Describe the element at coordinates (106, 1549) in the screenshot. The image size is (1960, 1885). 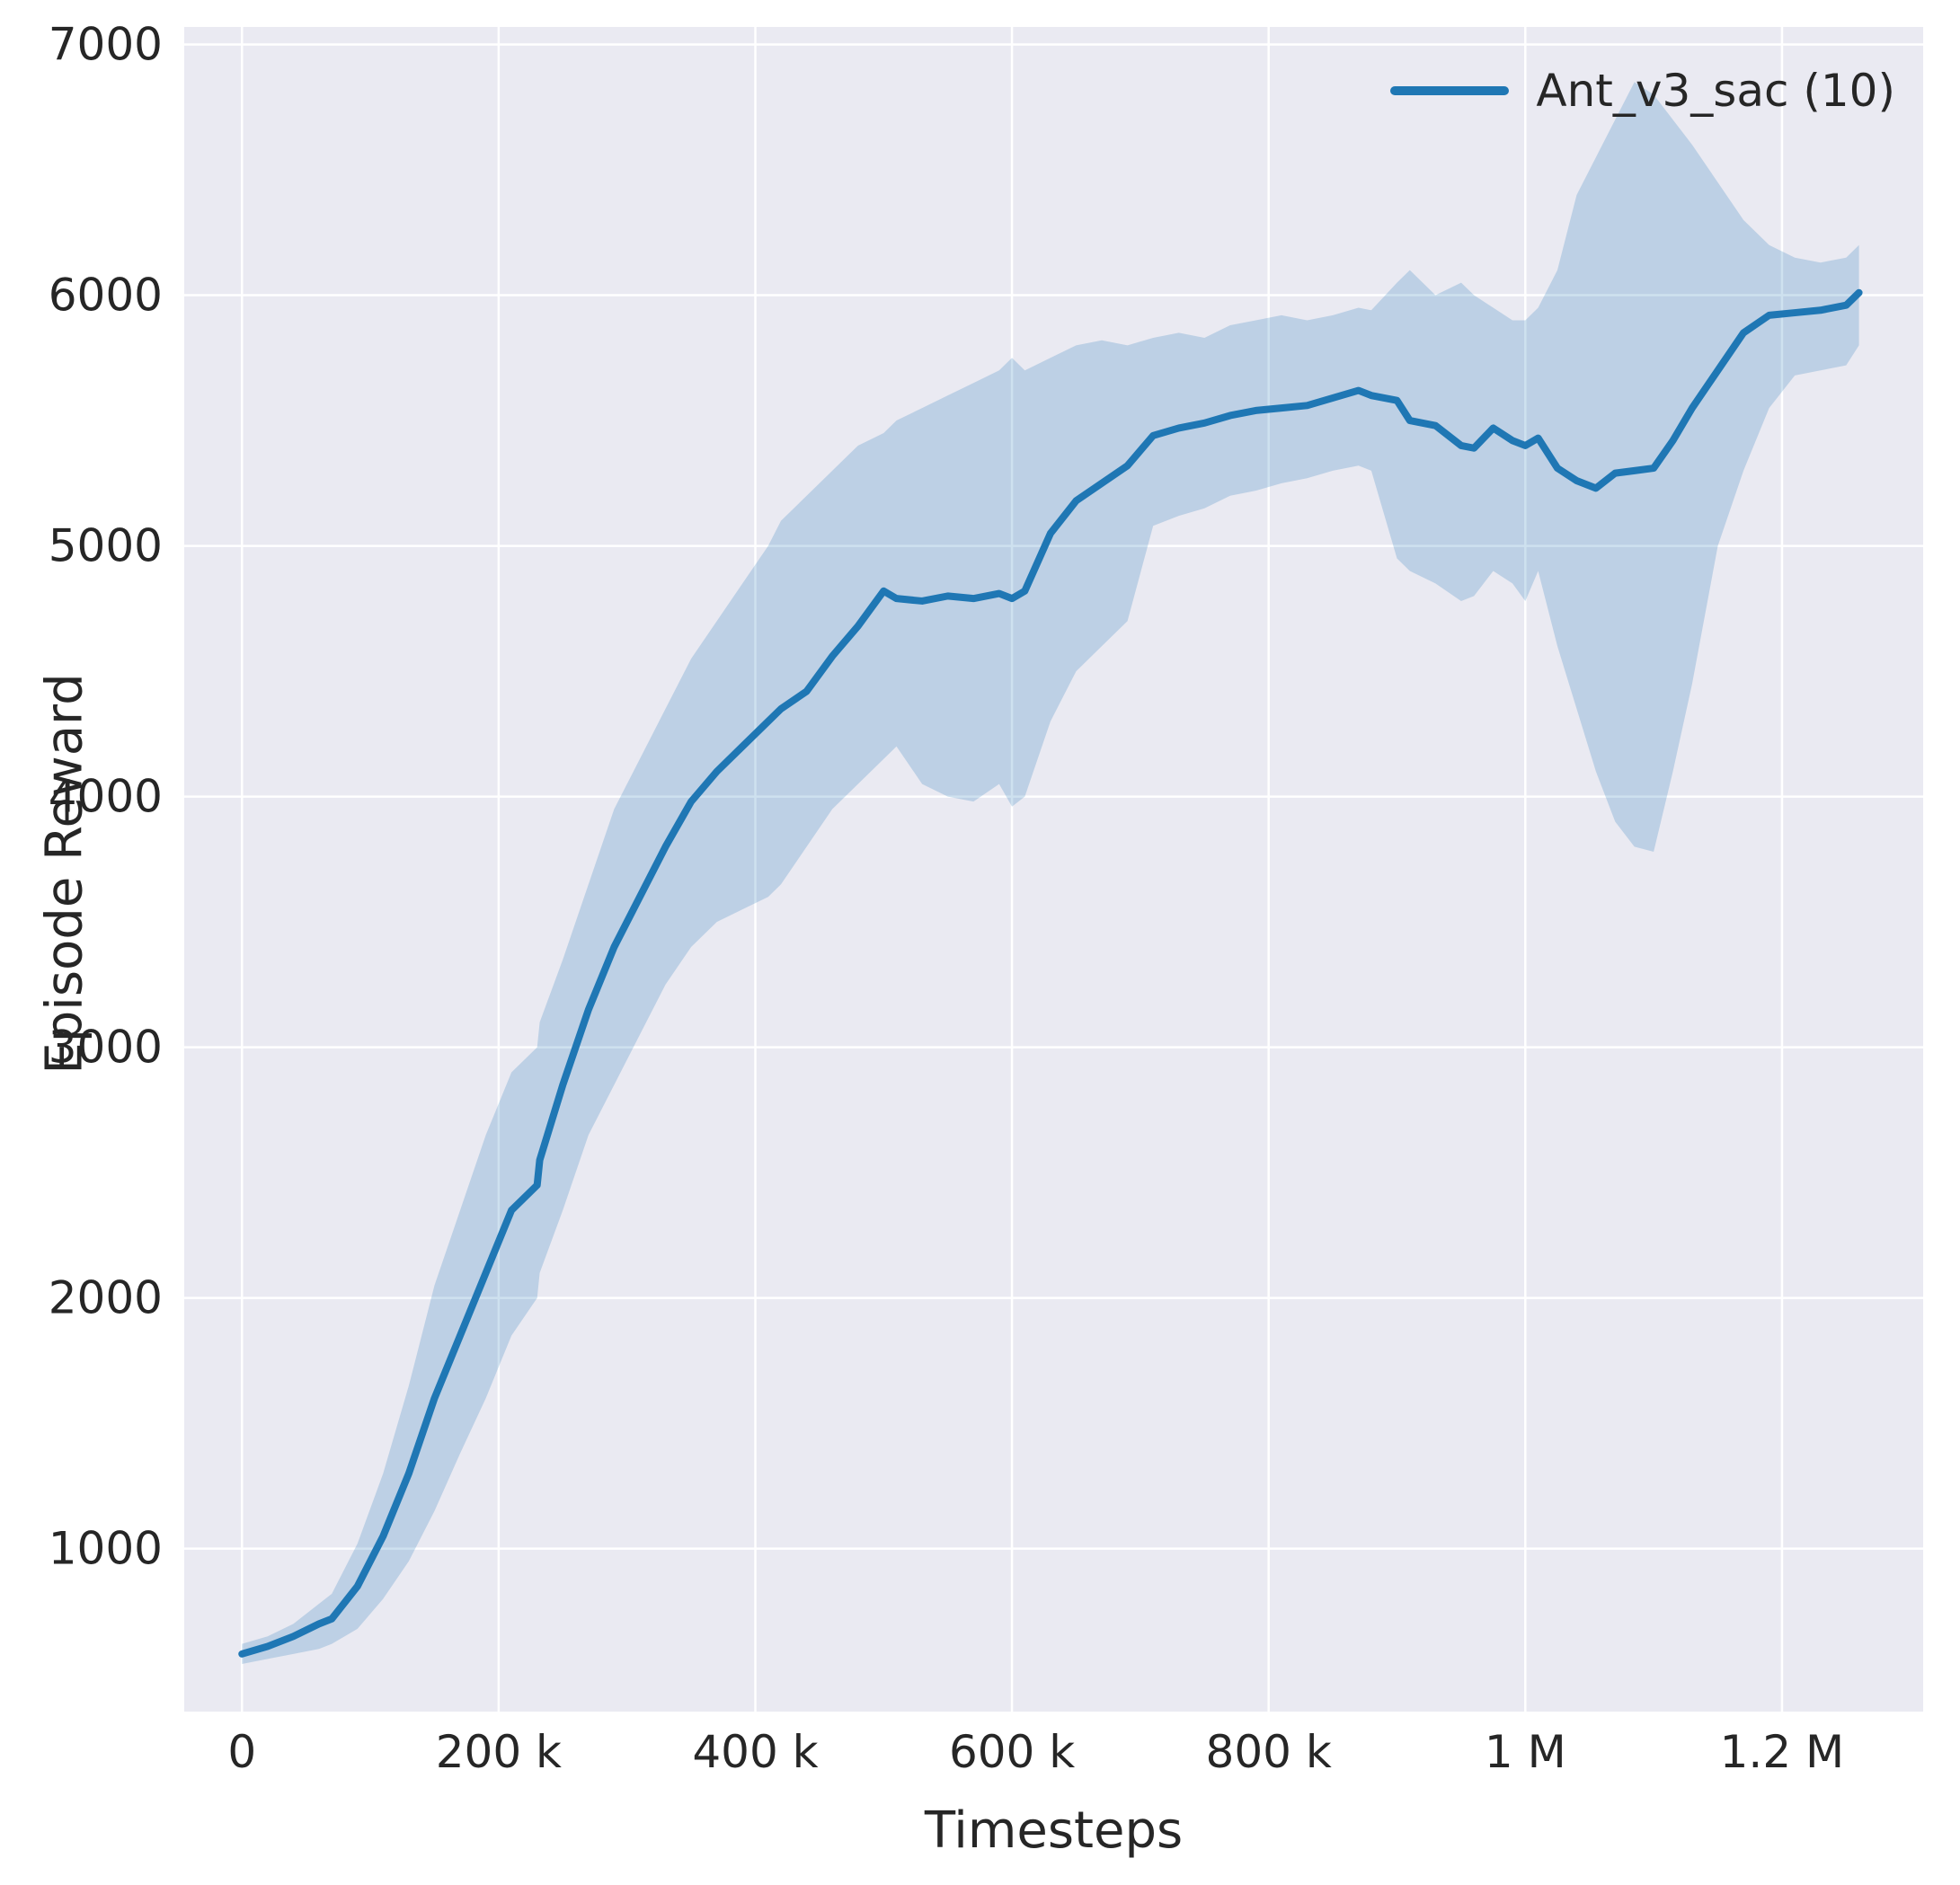
I see `y-tick-label: 1000` at that location.